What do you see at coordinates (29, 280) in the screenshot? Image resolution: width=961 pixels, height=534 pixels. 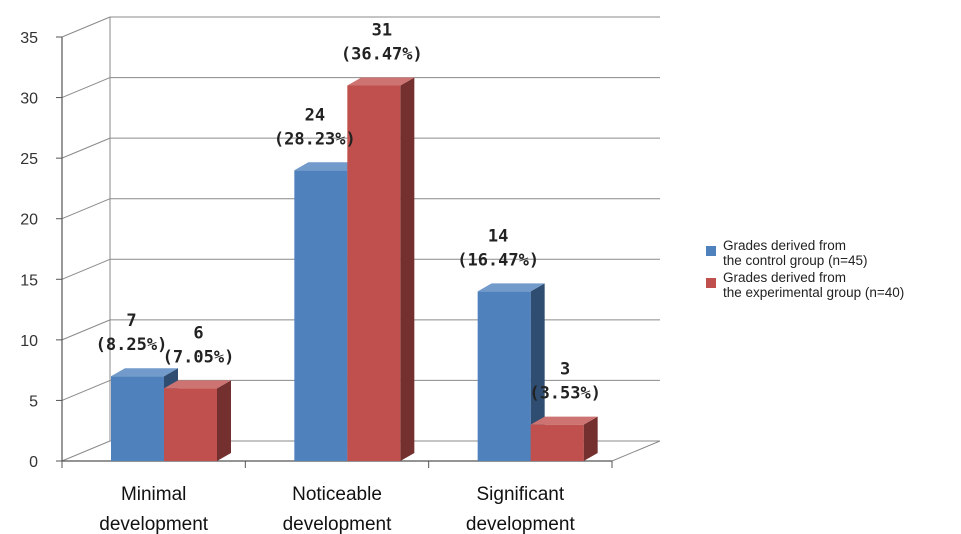 I see `y-tick-label: 15` at bounding box center [29, 280].